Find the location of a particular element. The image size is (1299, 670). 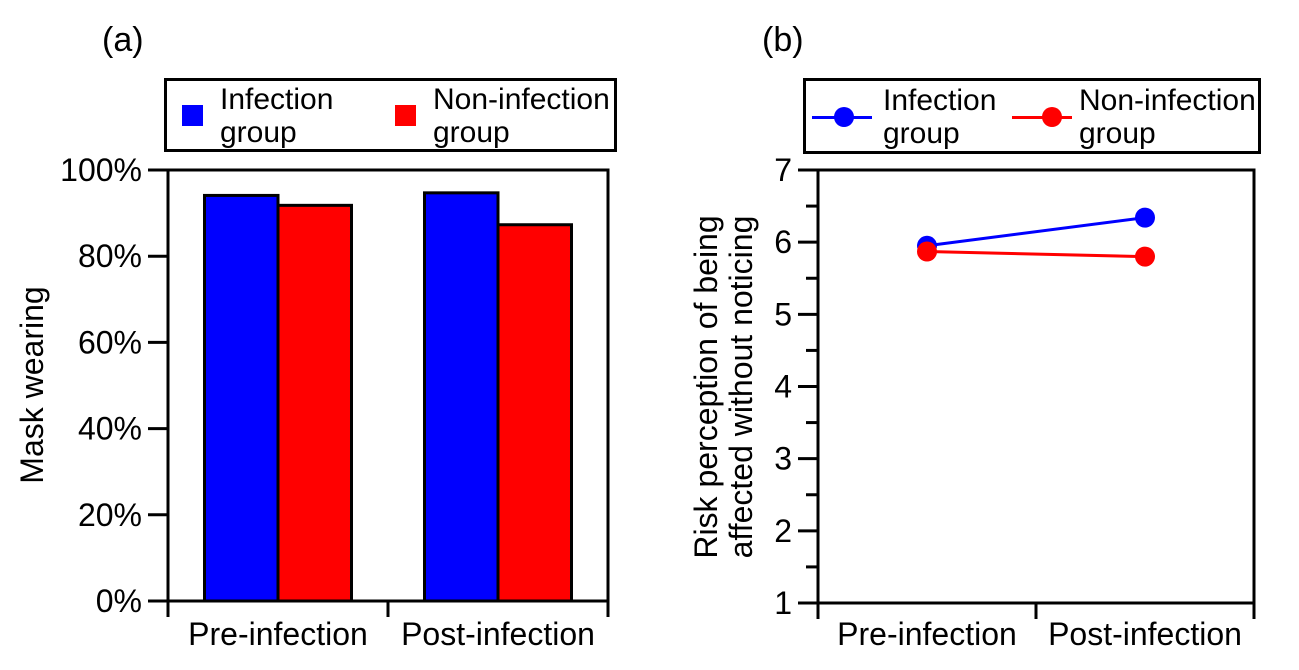

y-tick-label: 5 is located at coordinates (783, 314).